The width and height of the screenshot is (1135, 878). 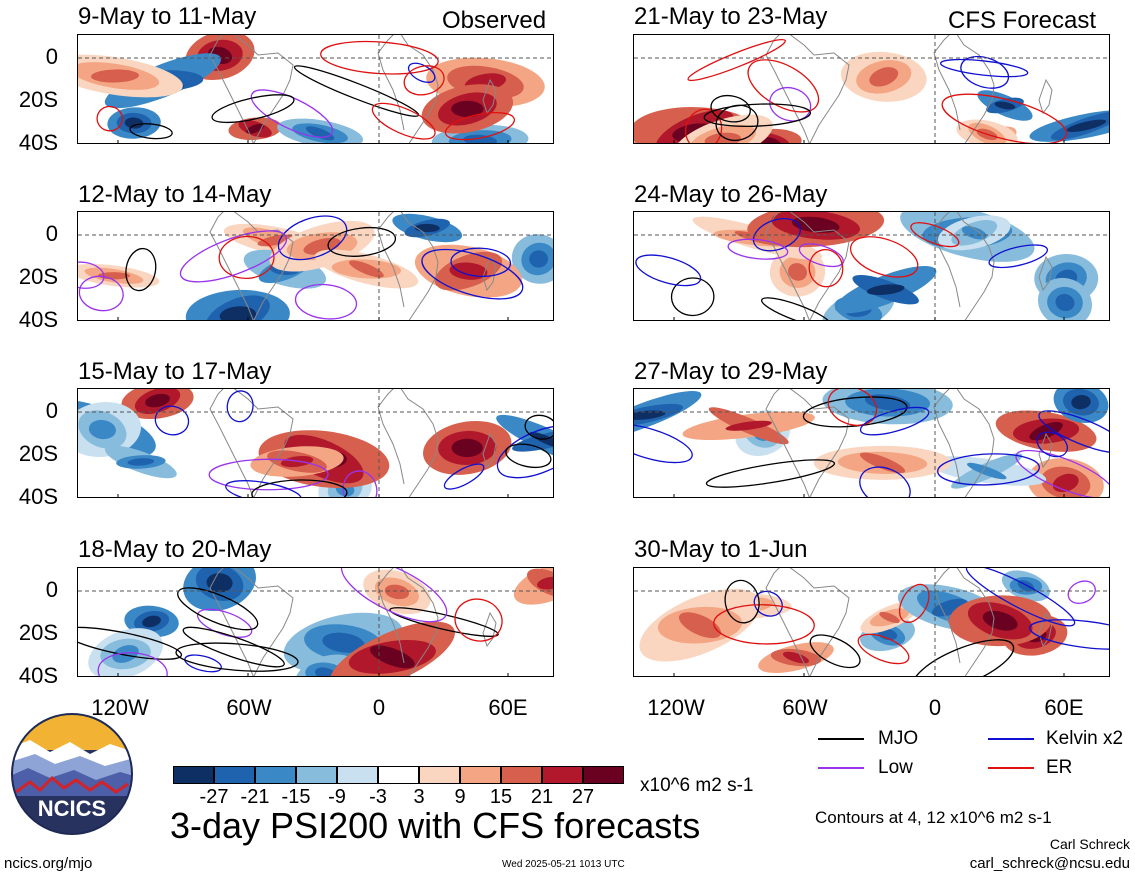 I want to click on panel-title-observed-3: 15-May to 17-May, so click(x=175, y=371).